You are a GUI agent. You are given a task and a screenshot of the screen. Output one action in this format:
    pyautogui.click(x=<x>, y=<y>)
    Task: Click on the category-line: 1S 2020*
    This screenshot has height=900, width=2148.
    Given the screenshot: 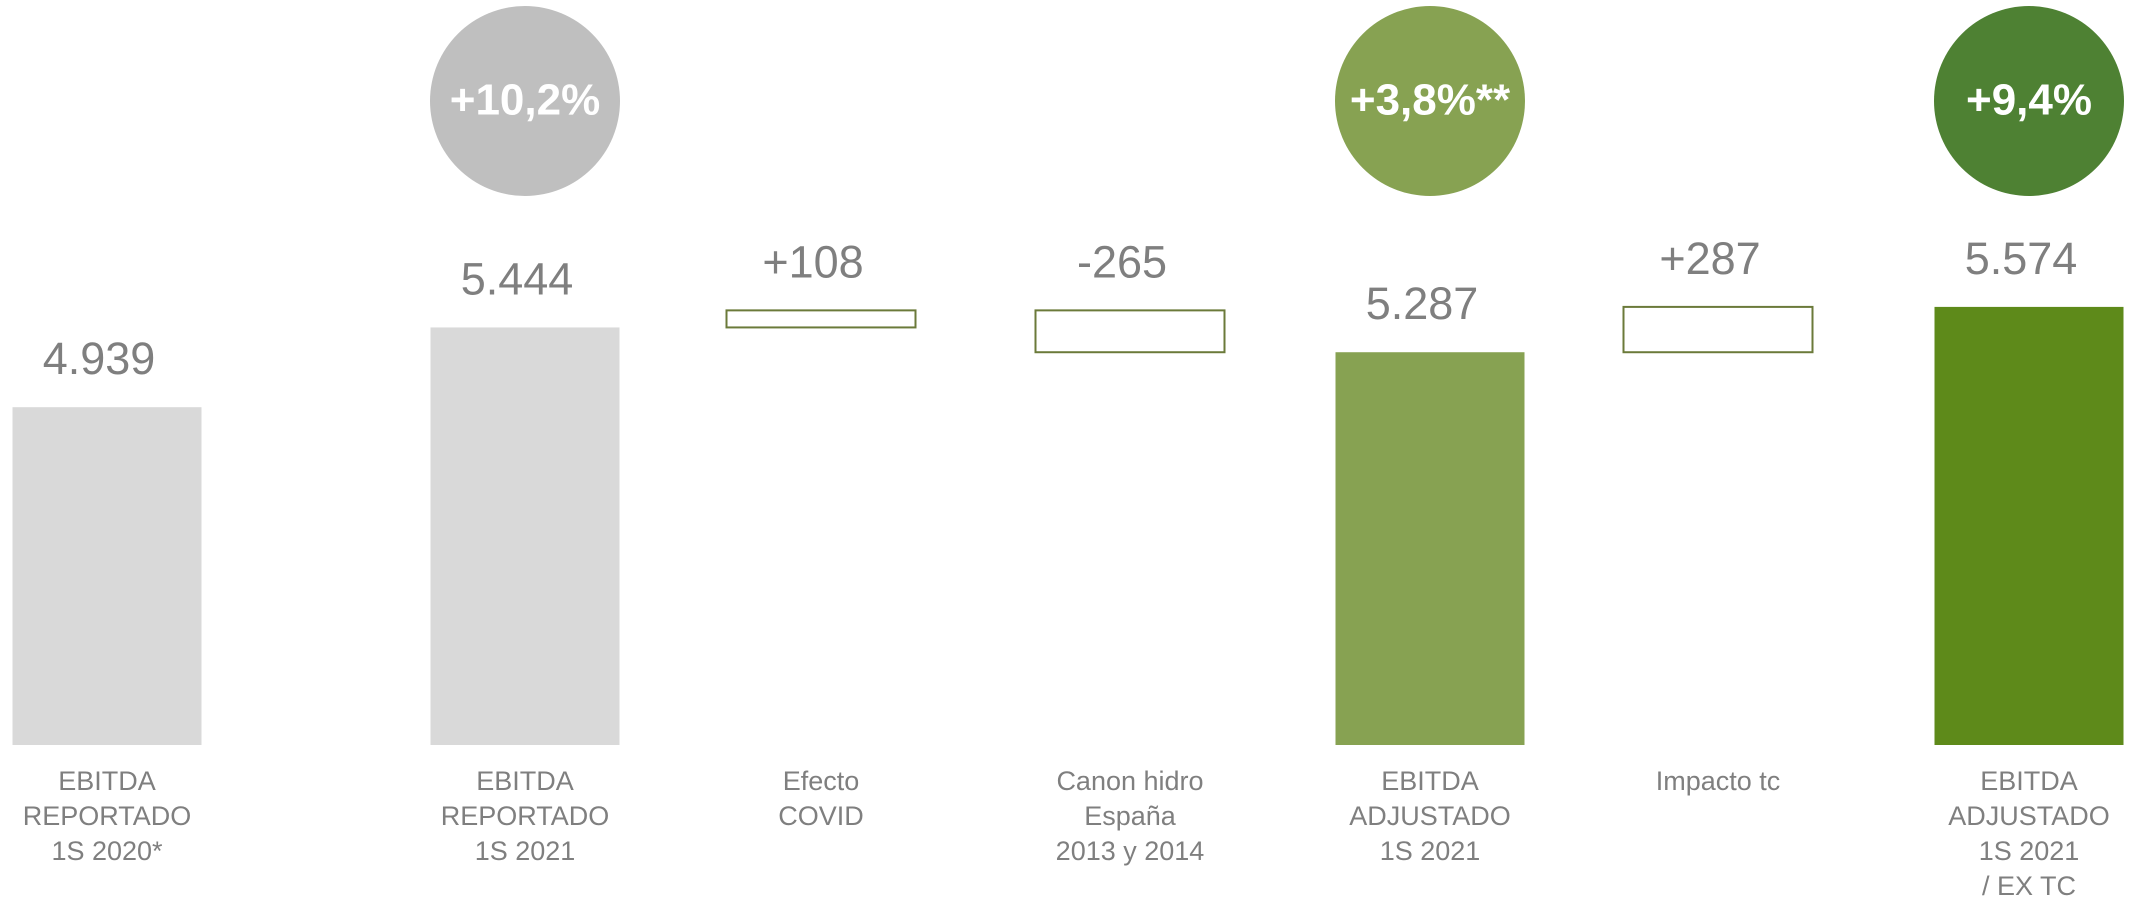 What is the action you would take?
    pyautogui.click(x=107, y=851)
    